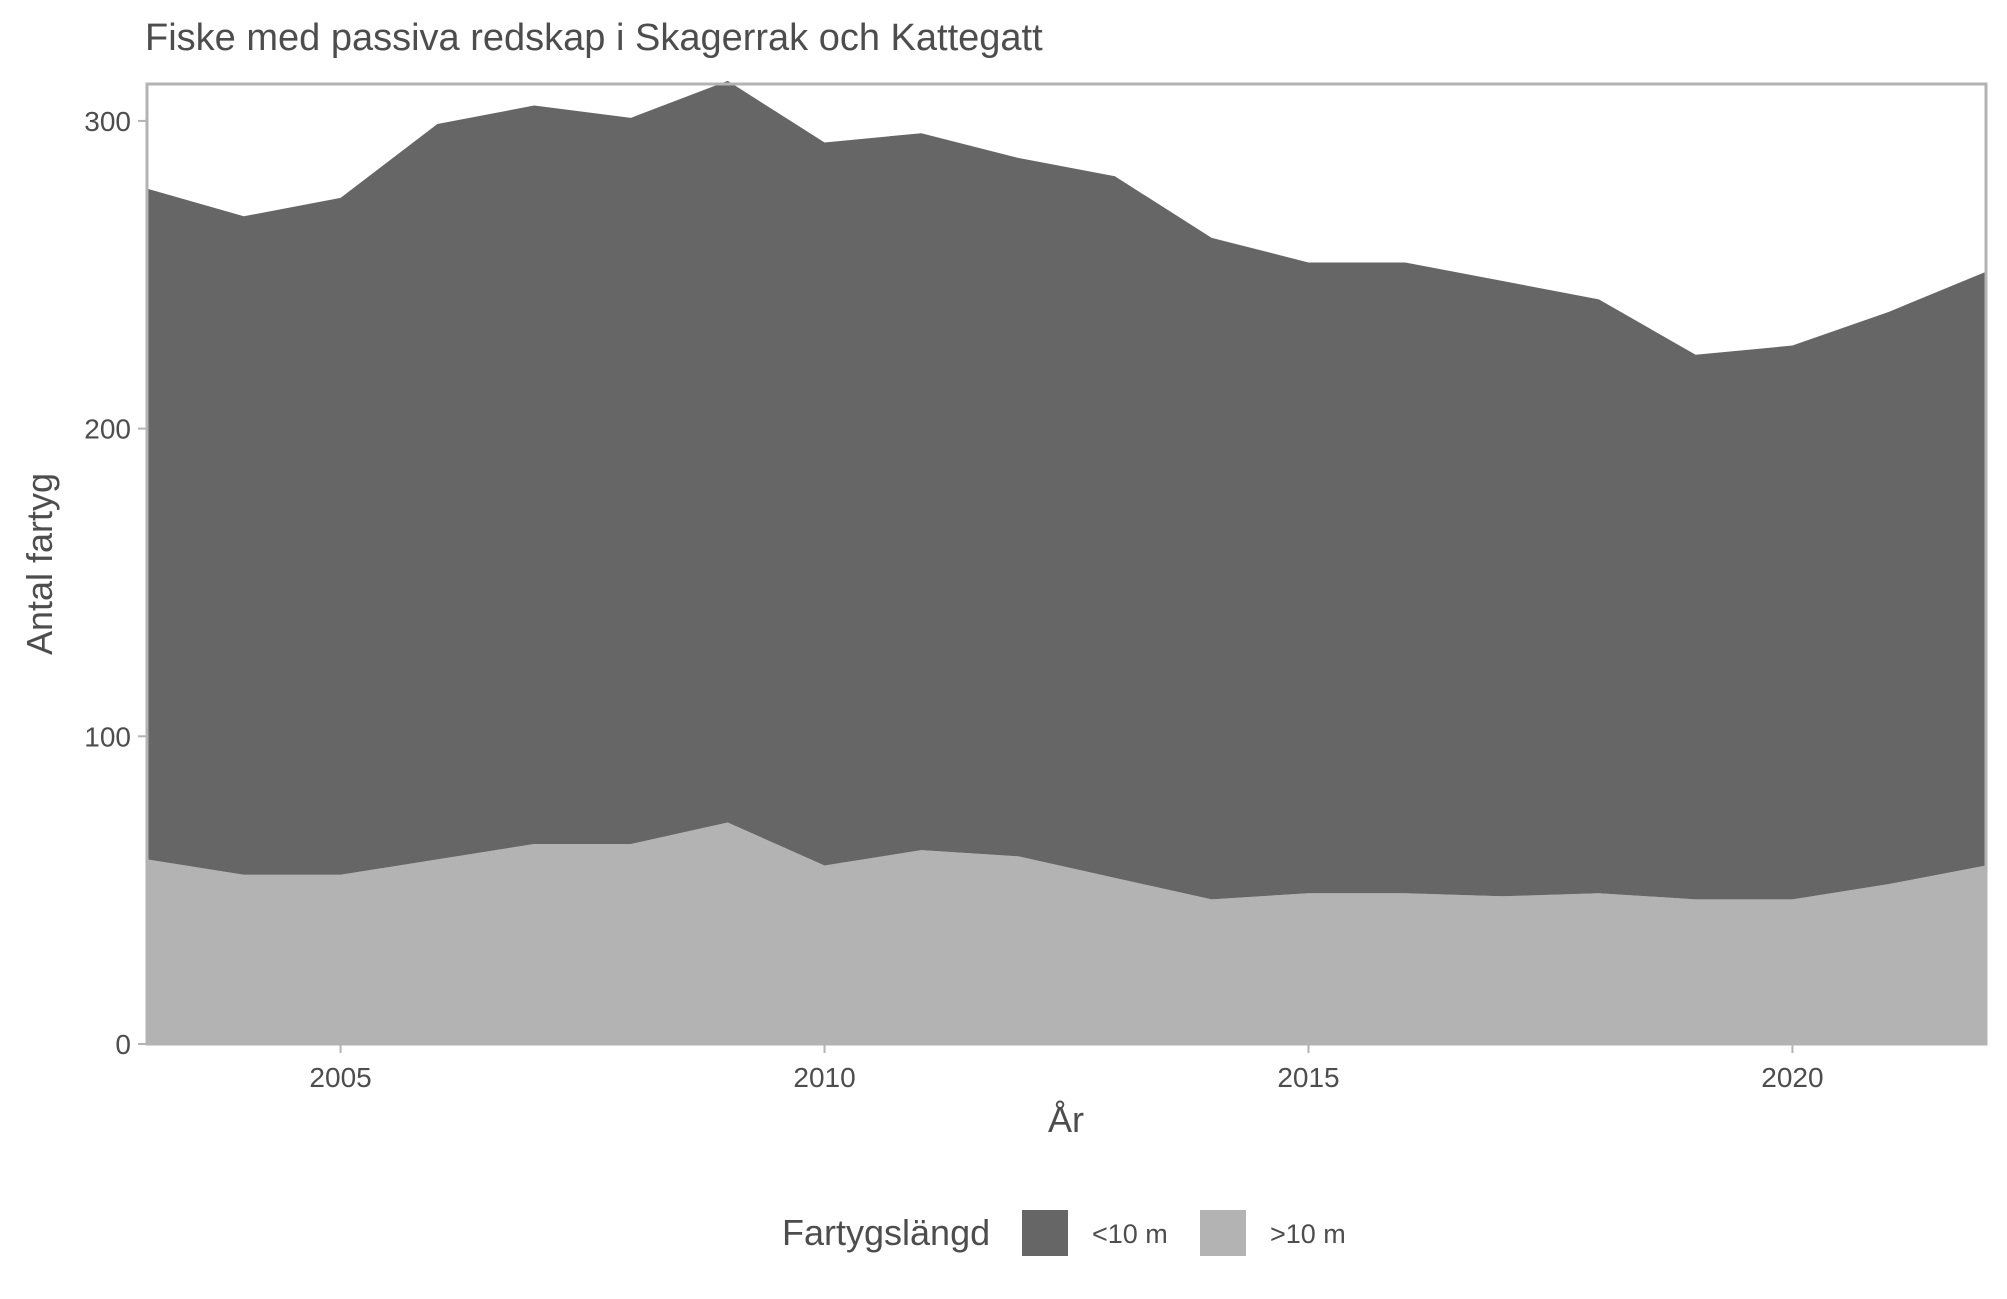 This screenshot has width=2007, height=1299. Describe the element at coordinates (115, 583) in the screenshot. I see `y-axis: 0 100 200 300` at that location.